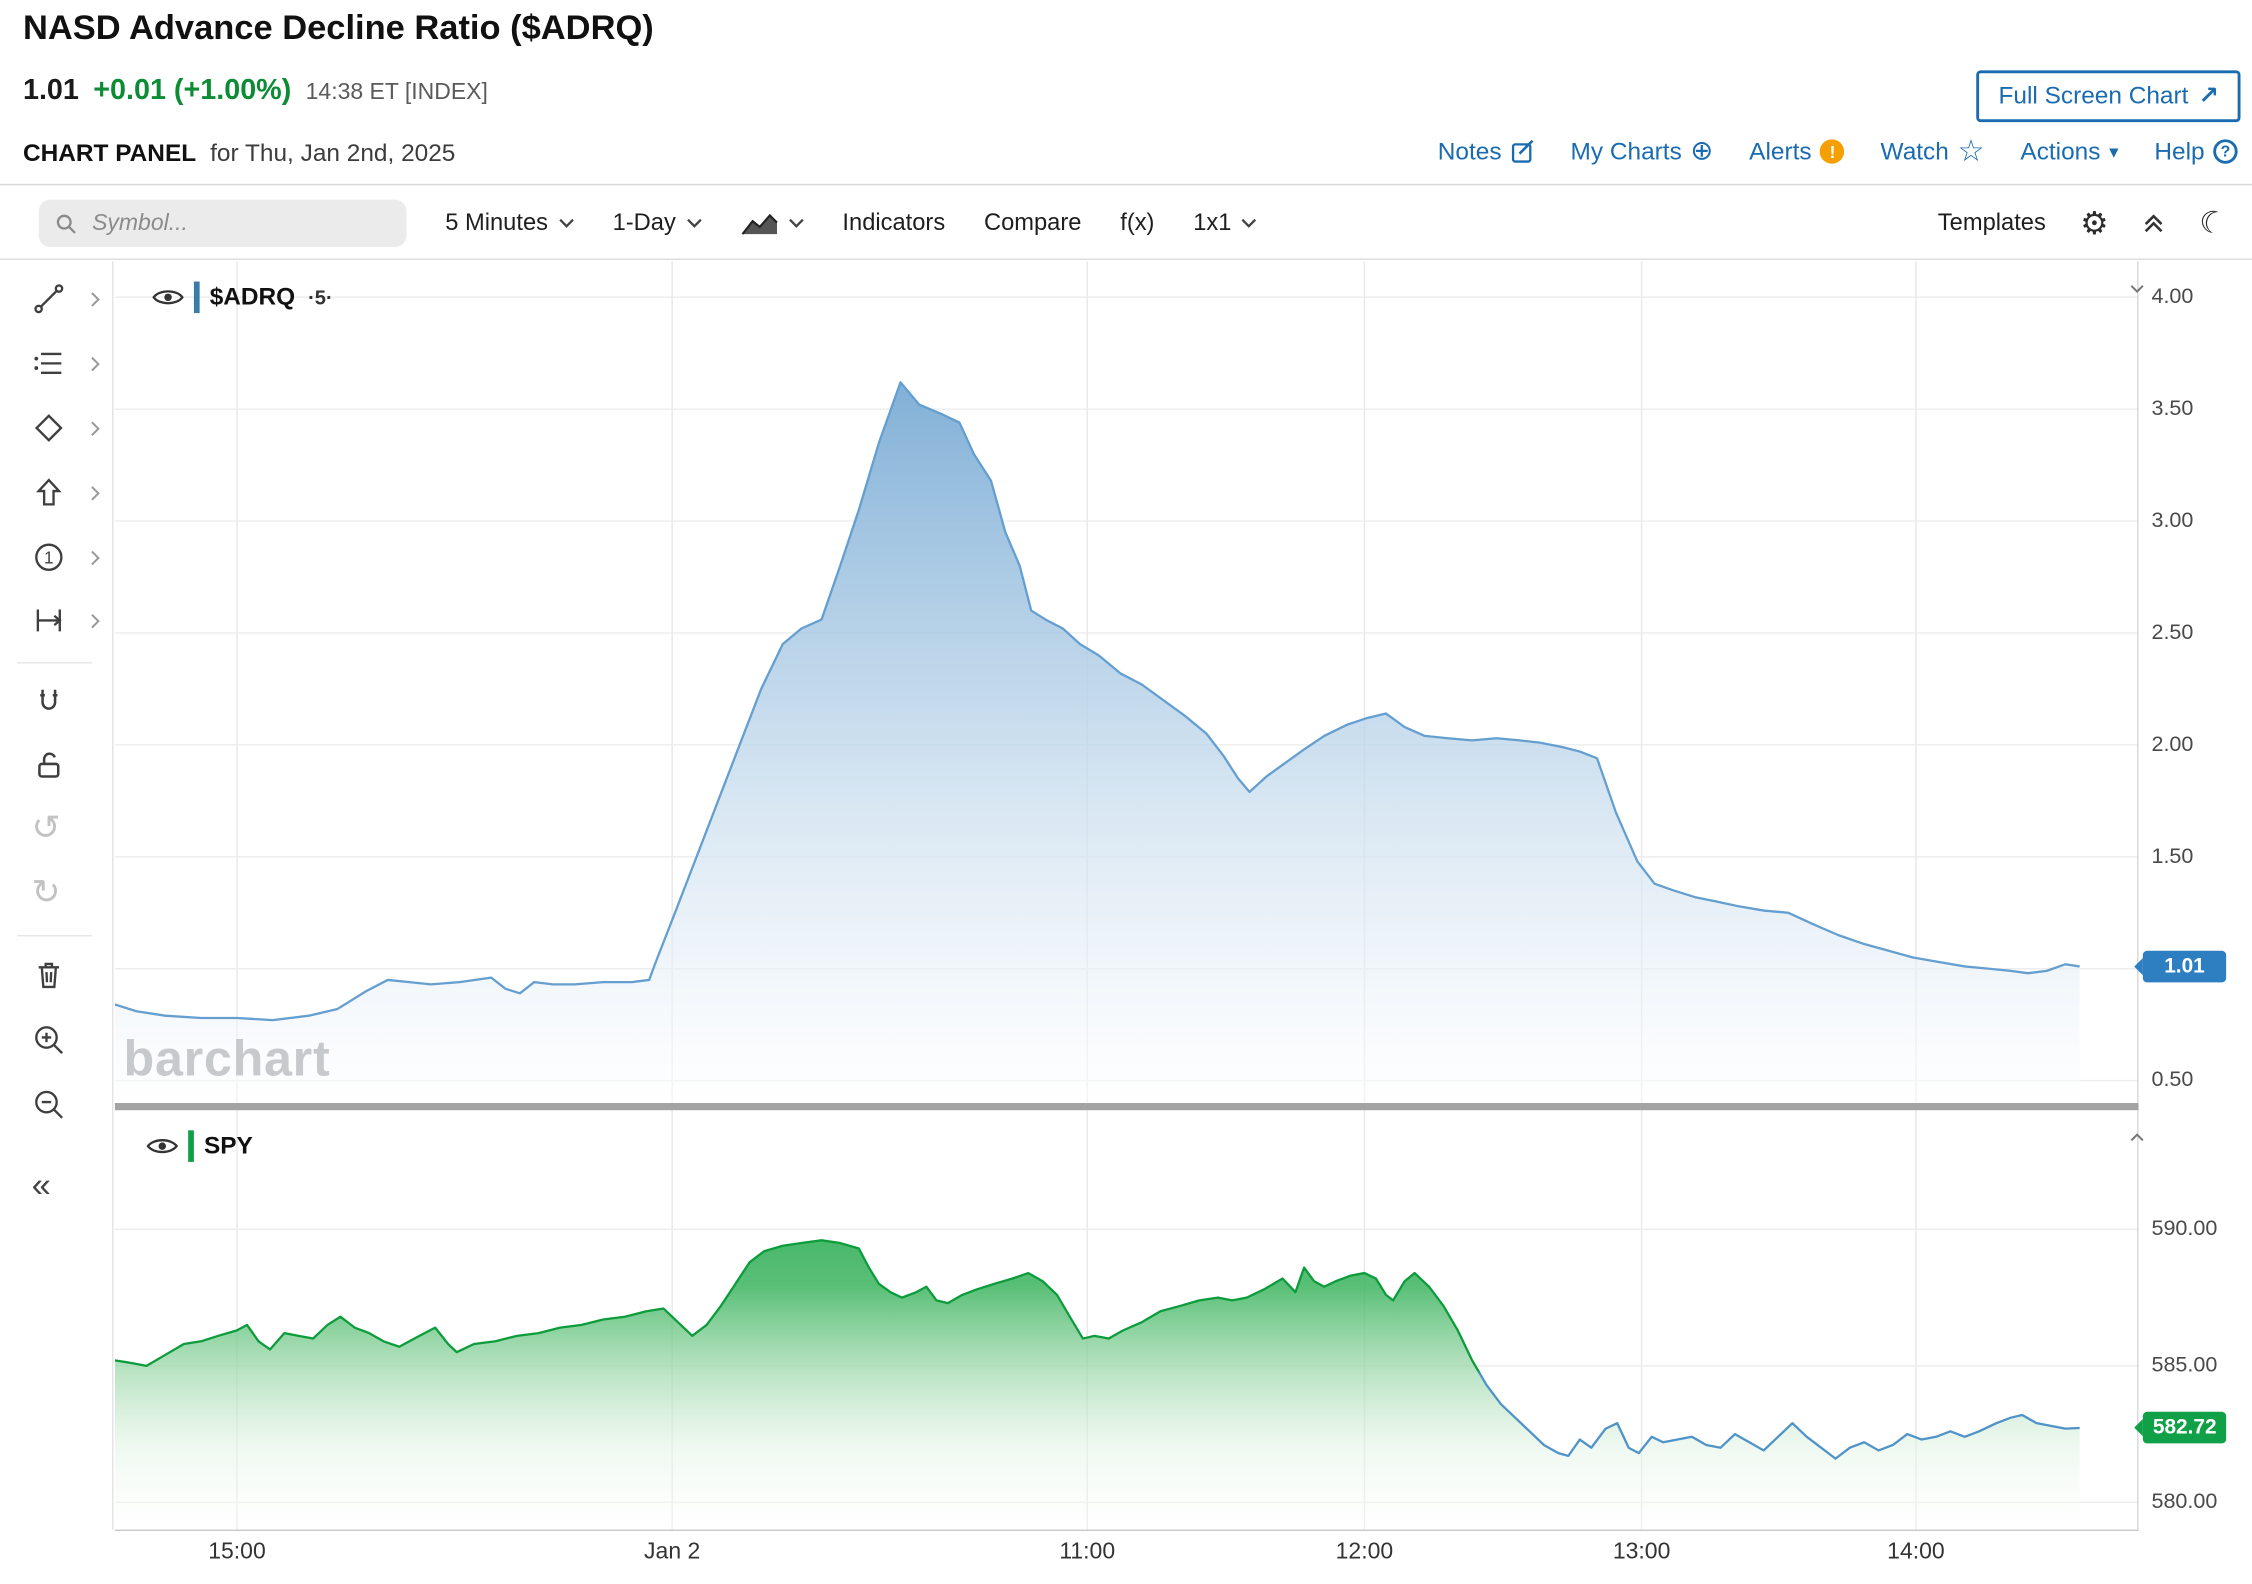 This screenshot has width=2252, height=1584. I want to click on collapse-left-icon: «, so click(41, 1185).